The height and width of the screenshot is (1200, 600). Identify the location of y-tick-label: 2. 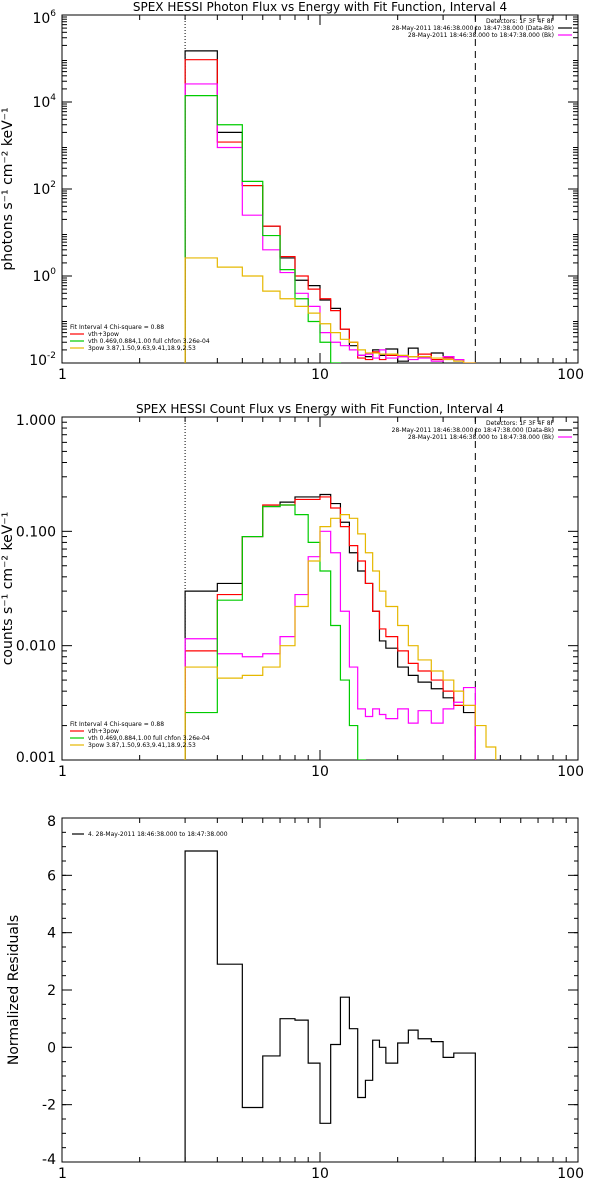
(51, 991).